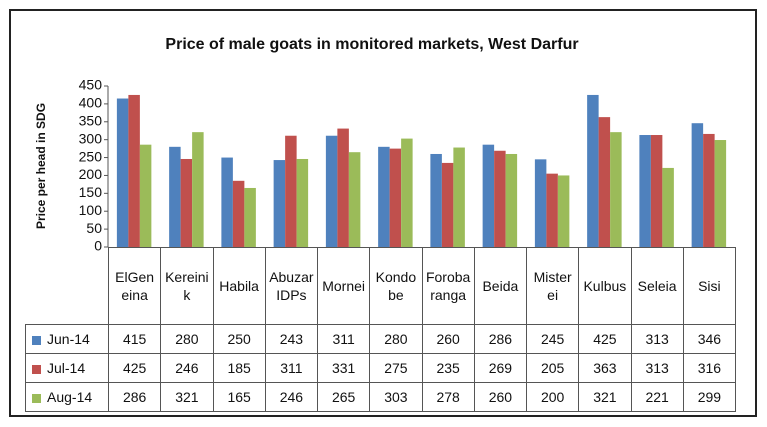 The image size is (767, 427). I want to click on value-cell: 316, so click(709, 368).